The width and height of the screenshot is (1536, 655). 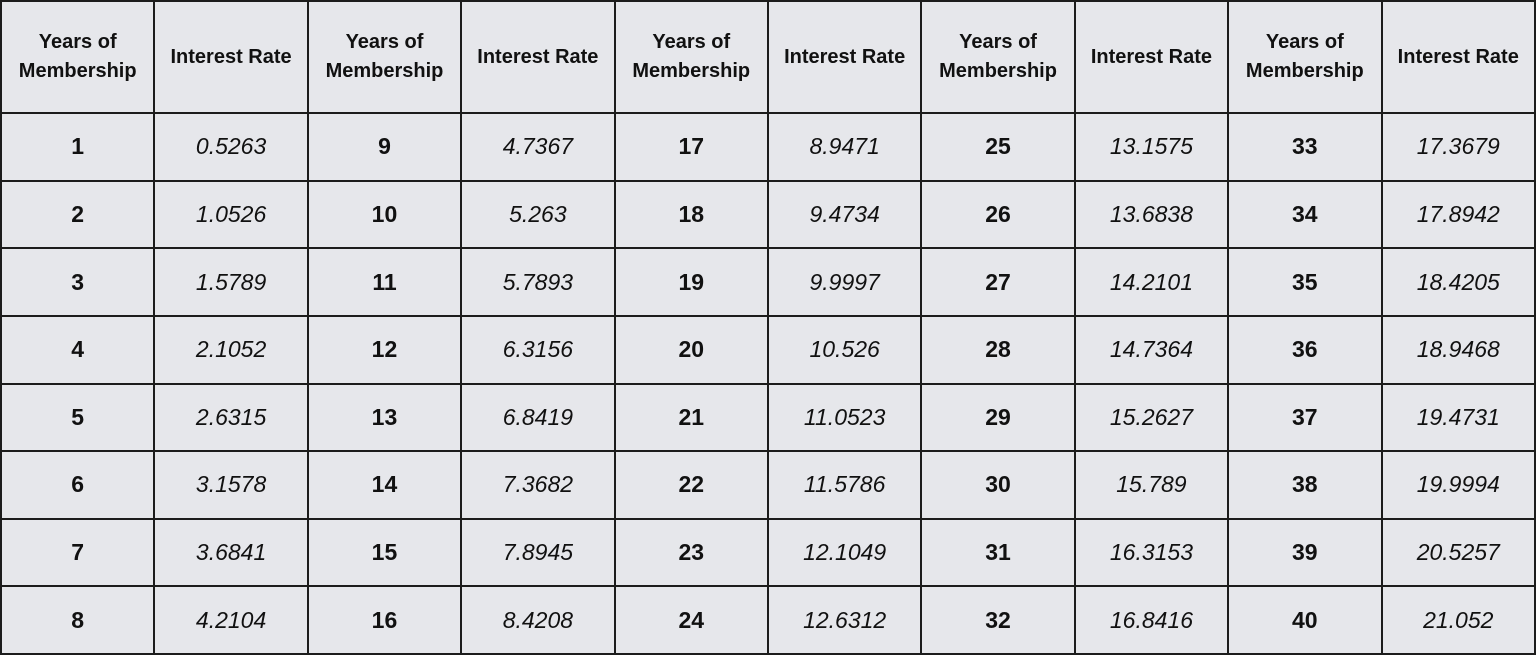 What do you see at coordinates (1305, 417) in the screenshot?
I see `years-cell: 37` at bounding box center [1305, 417].